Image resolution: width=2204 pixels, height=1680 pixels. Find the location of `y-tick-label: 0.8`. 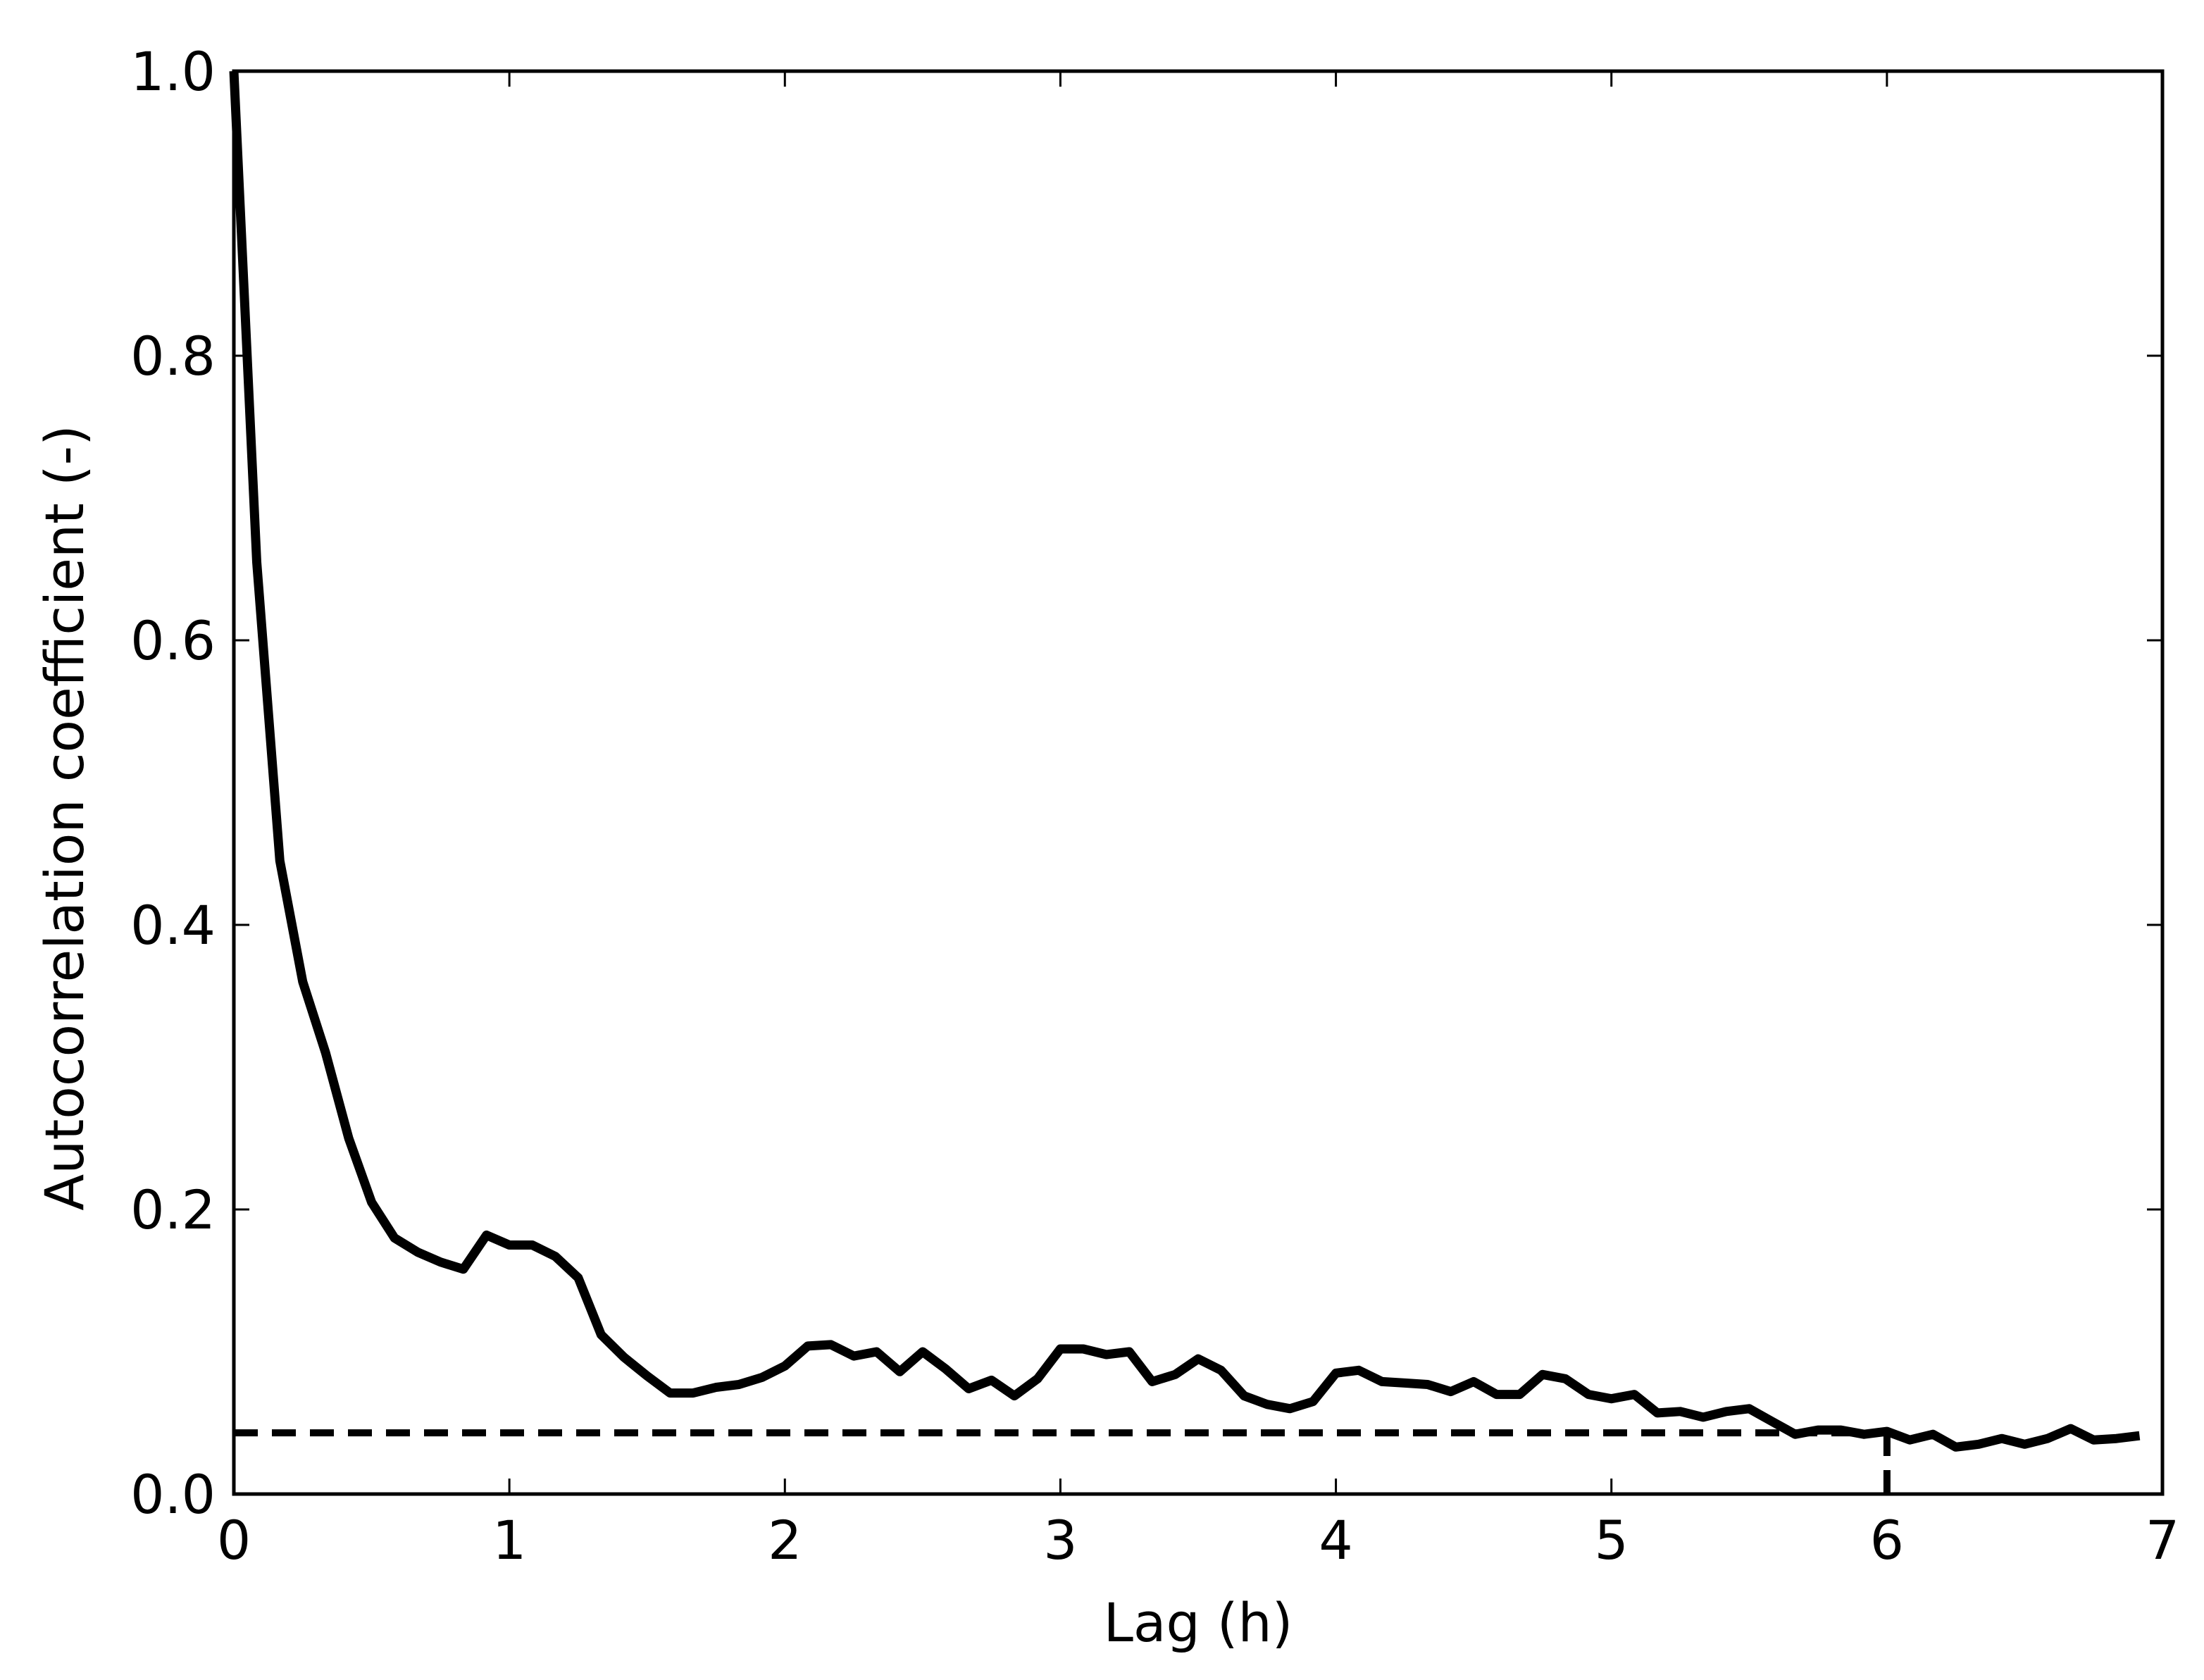

y-tick-label: 0.8 is located at coordinates (173, 356).